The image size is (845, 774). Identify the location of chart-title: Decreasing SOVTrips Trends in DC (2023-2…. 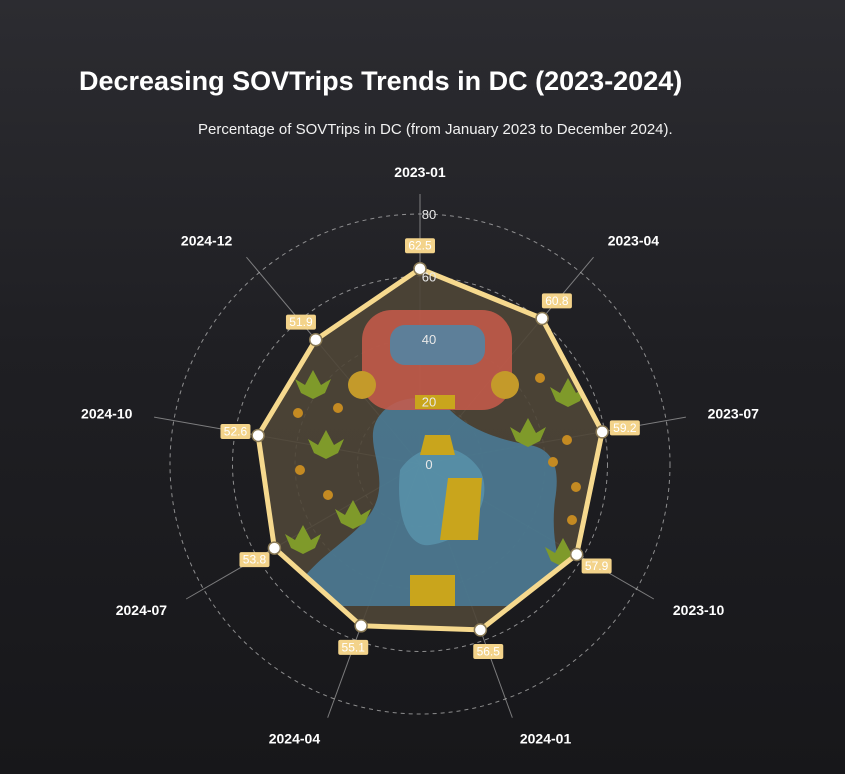
(381, 81).